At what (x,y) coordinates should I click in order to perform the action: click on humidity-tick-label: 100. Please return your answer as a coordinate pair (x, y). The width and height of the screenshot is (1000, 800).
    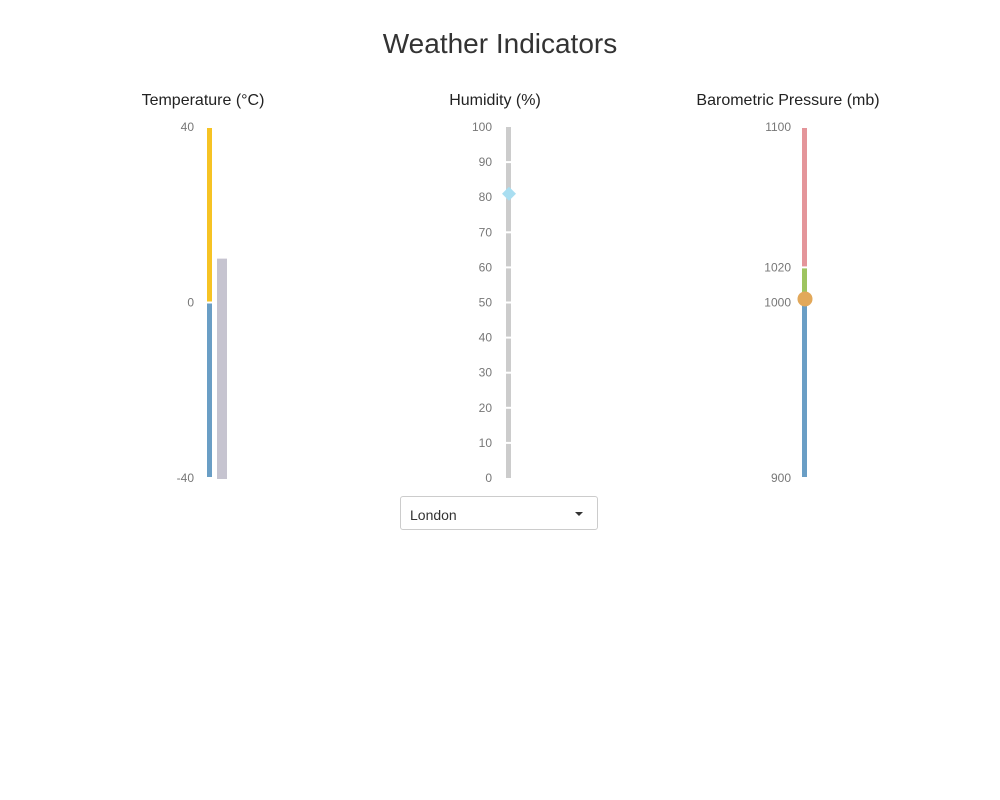
    Looking at the image, I should click on (482, 127).